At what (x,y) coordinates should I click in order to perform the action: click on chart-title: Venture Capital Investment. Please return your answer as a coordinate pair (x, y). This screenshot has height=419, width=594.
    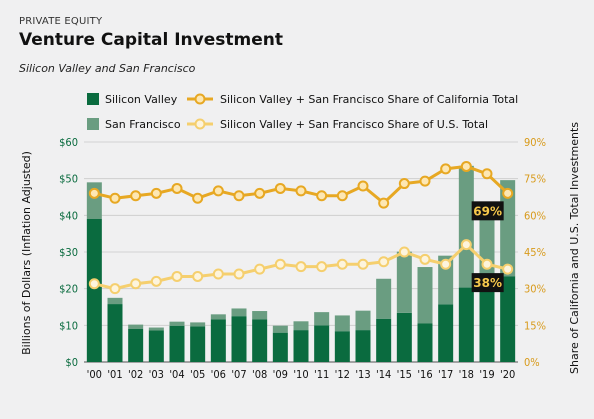
    Looking at the image, I should click on (151, 40).